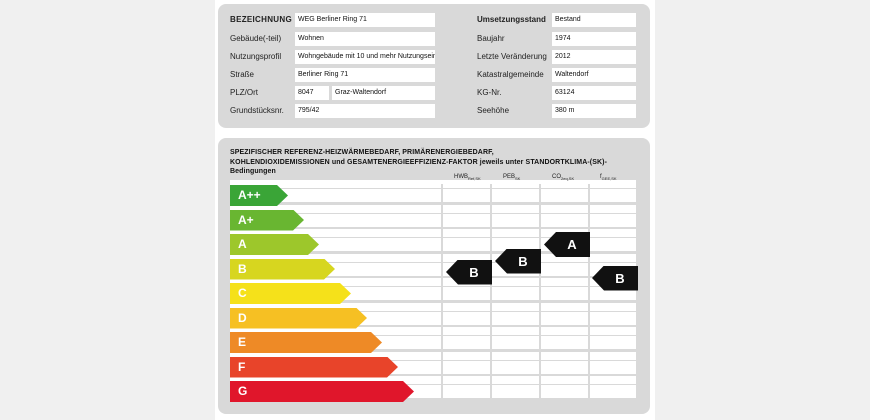 The height and width of the screenshot is (420, 870). What do you see at coordinates (467, 178) in the screenshot?
I see `column-header: HWBRef,SK` at bounding box center [467, 178].